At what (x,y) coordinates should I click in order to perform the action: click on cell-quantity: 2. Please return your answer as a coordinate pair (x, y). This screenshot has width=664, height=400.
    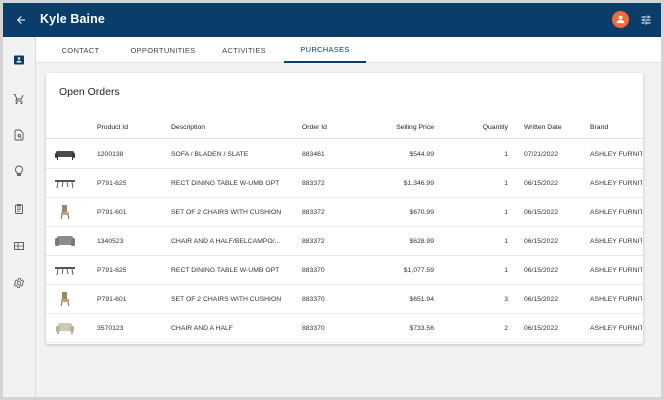
    Looking at the image, I should click on (506, 328).